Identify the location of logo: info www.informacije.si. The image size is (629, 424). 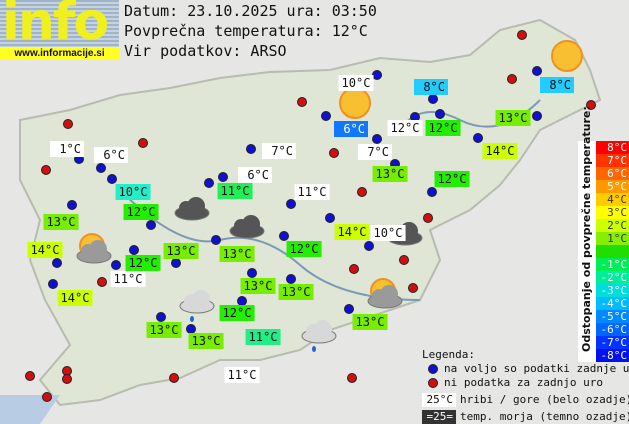
(59, 30).